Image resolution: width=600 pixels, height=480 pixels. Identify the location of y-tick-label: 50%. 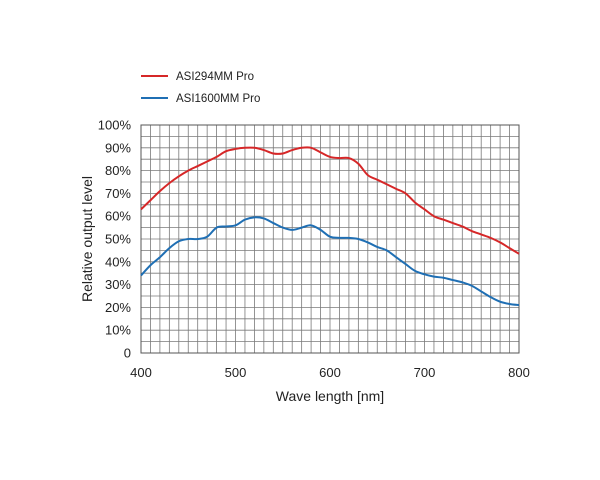
(118, 239).